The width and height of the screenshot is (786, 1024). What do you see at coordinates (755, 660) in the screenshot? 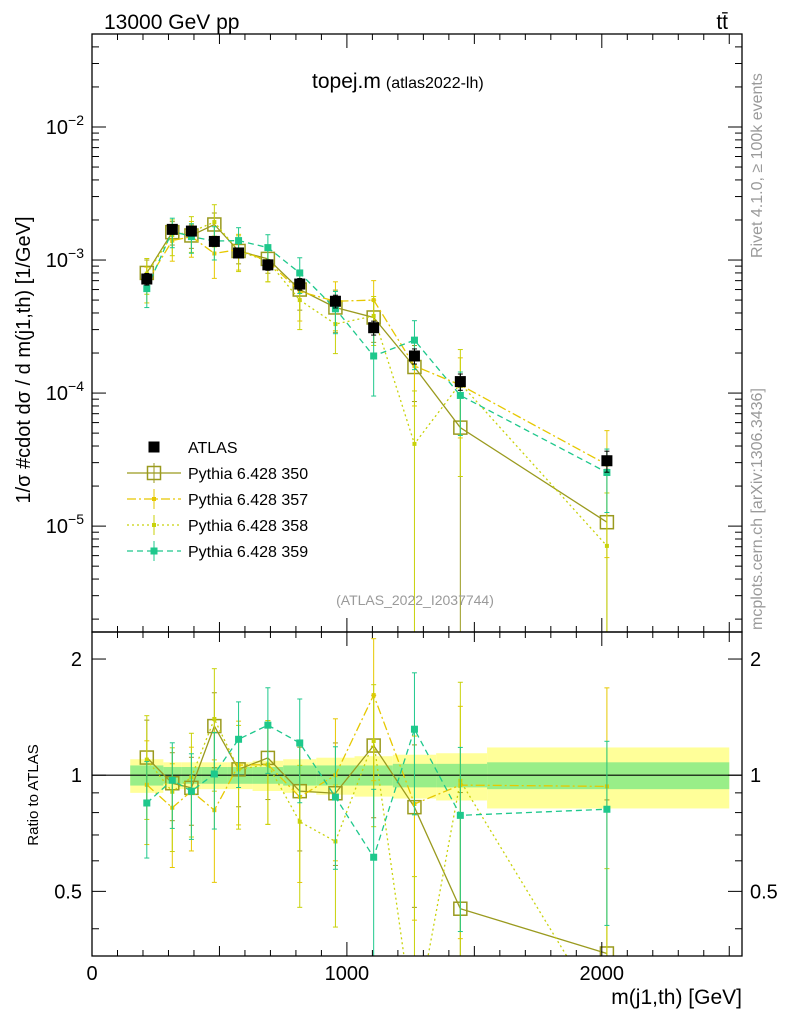
I see `ratio-y-tick-label-right: 2` at bounding box center [755, 660].